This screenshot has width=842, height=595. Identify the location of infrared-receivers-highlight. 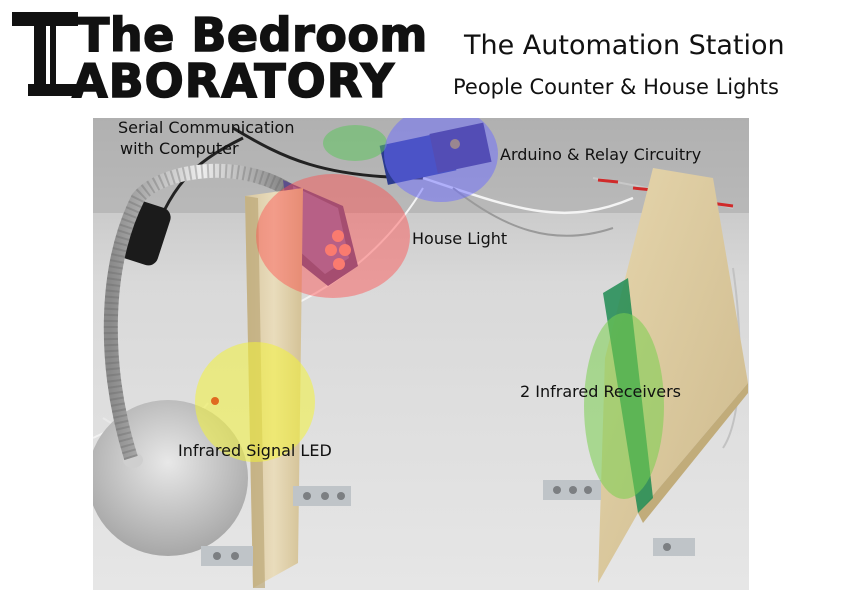
(624, 406).